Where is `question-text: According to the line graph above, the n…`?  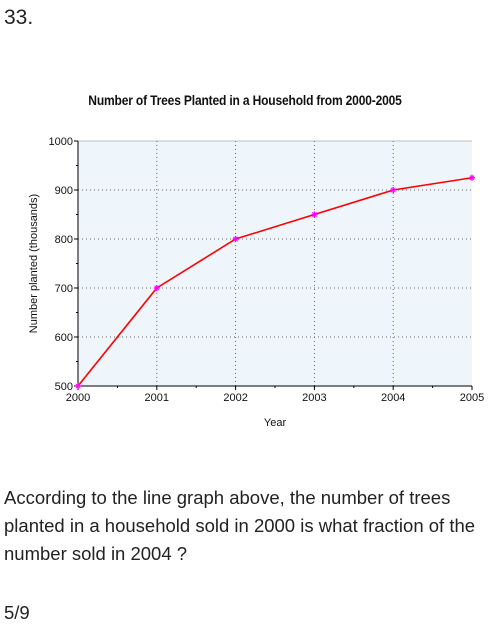
question-text: According to the line graph above, the n… is located at coordinates (240, 525).